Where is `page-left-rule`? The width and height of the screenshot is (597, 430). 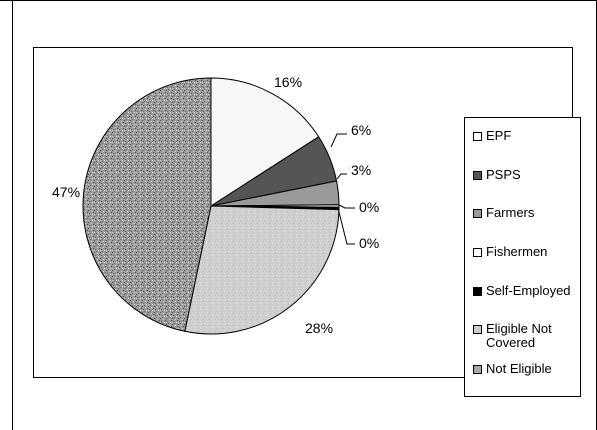 page-left-rule is located at coordinates (12, 215).